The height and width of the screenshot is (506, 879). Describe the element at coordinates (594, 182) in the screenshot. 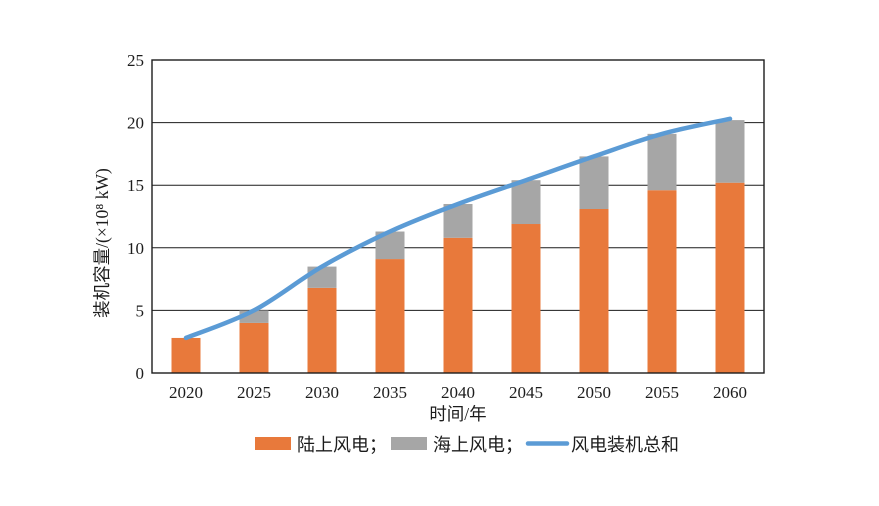

I see `offshore-wind-bar-2050` at that location.